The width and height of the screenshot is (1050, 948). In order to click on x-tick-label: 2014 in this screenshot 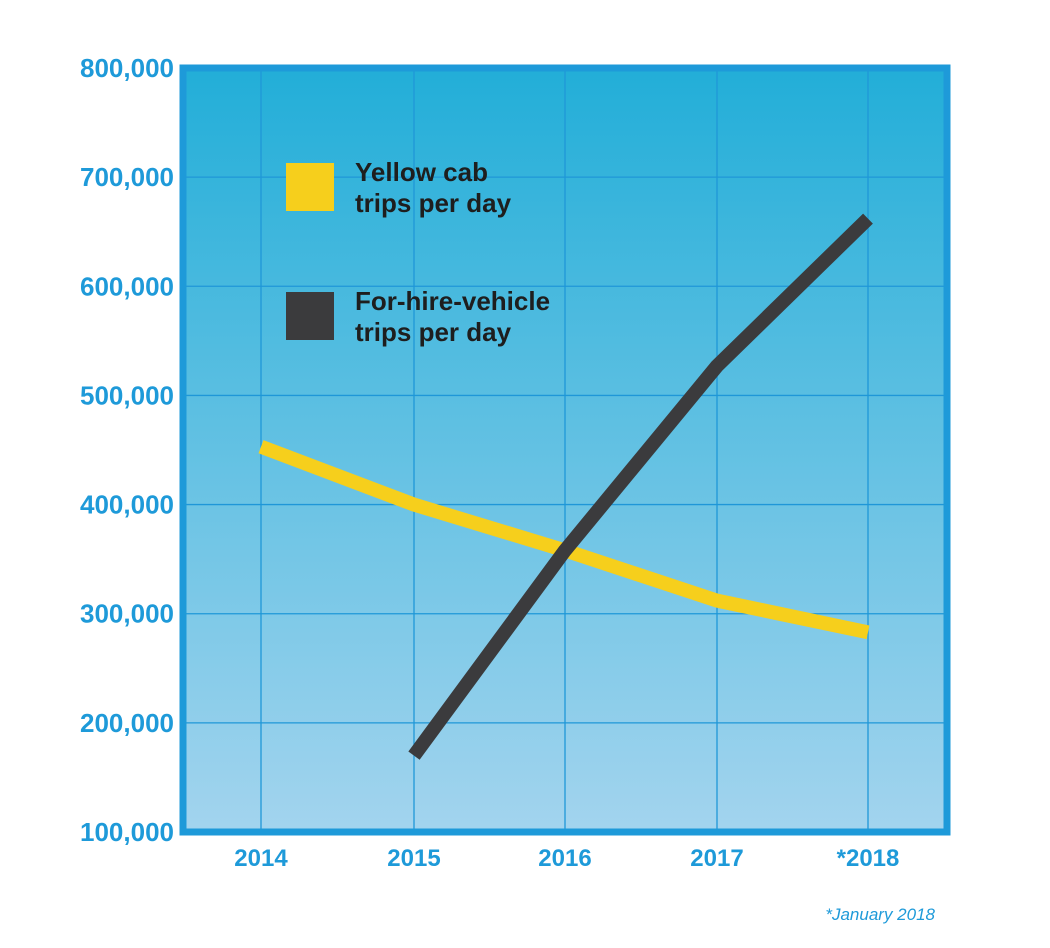, I will do `click(261, 858)`.